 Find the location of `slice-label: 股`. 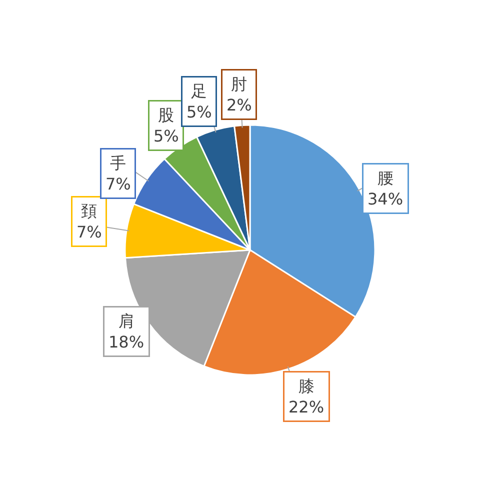

slice-label: 股 is located at coordinates (166, 115).